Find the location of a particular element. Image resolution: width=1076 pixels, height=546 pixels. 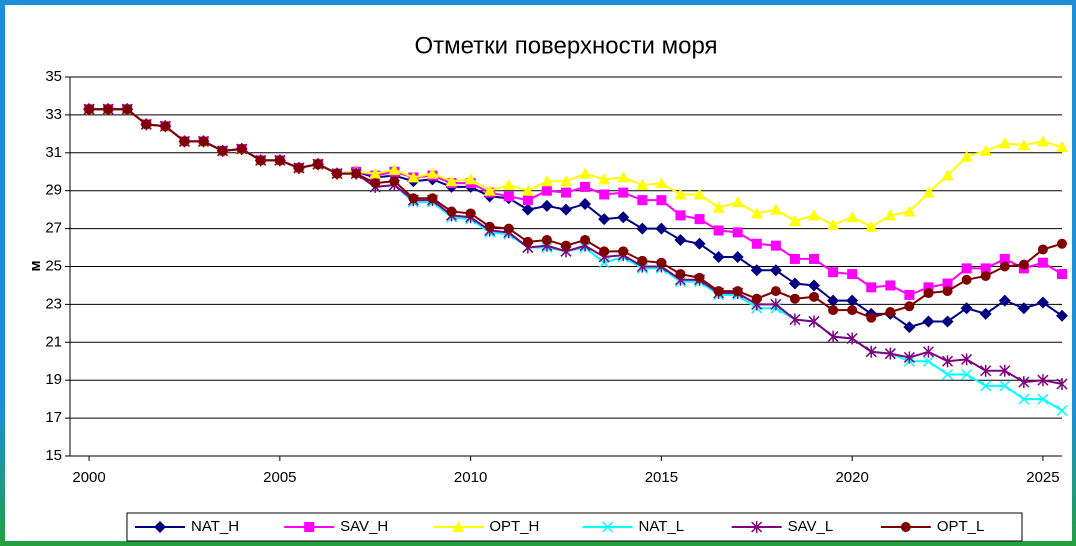

x-tick-label: 2010 is located at coordinates (470, 477).